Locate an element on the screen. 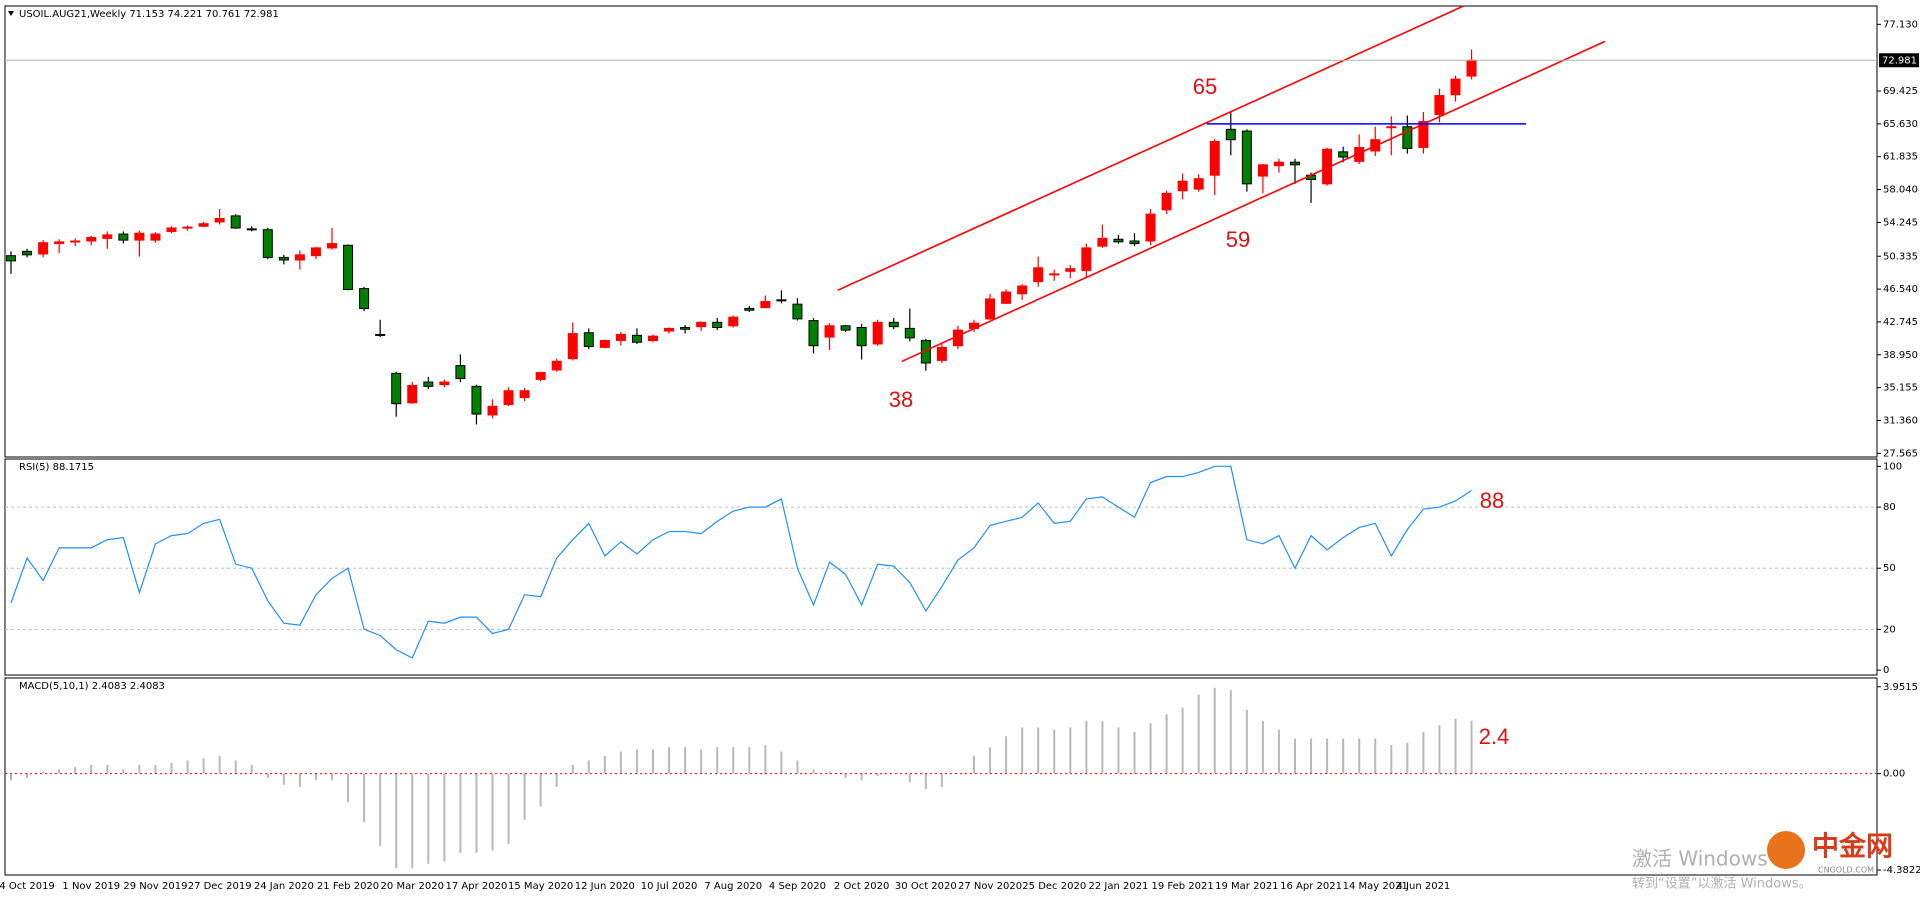  x-tick-label: 22 Jan 2021 is located at coordinates (1118, 886).